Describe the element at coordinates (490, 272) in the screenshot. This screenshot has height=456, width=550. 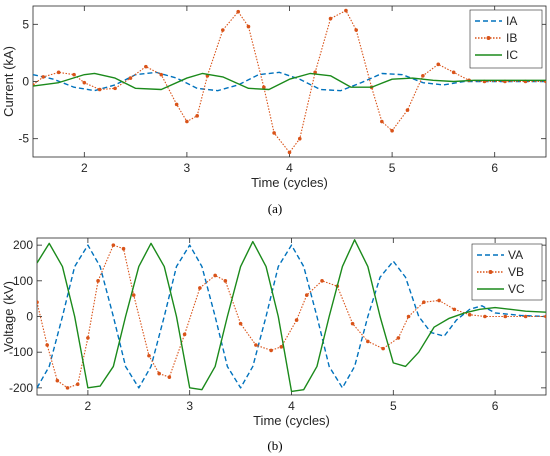
I see `legend-marker-vb` at that location.